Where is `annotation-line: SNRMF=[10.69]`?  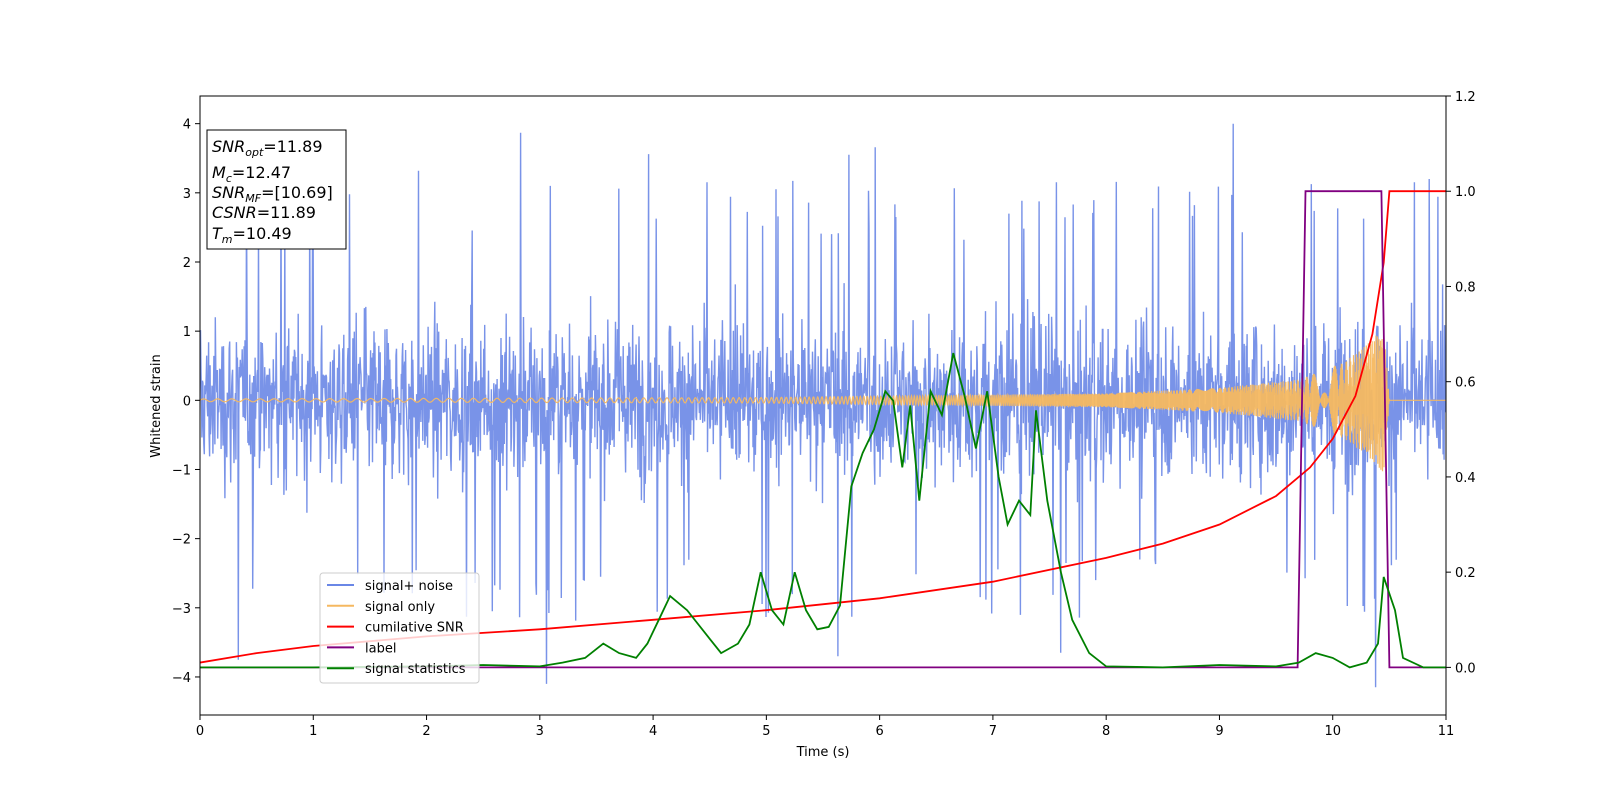
annotation-line: SNRMF=[10.69] is located at coordinates (272, 194).